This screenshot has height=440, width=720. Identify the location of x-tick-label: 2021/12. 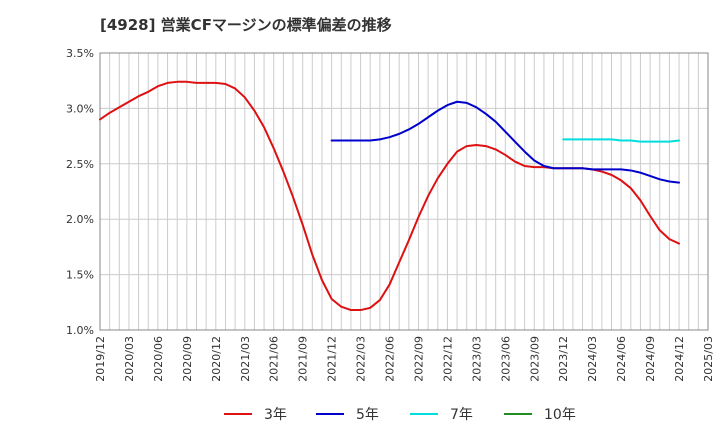
(332, 359).